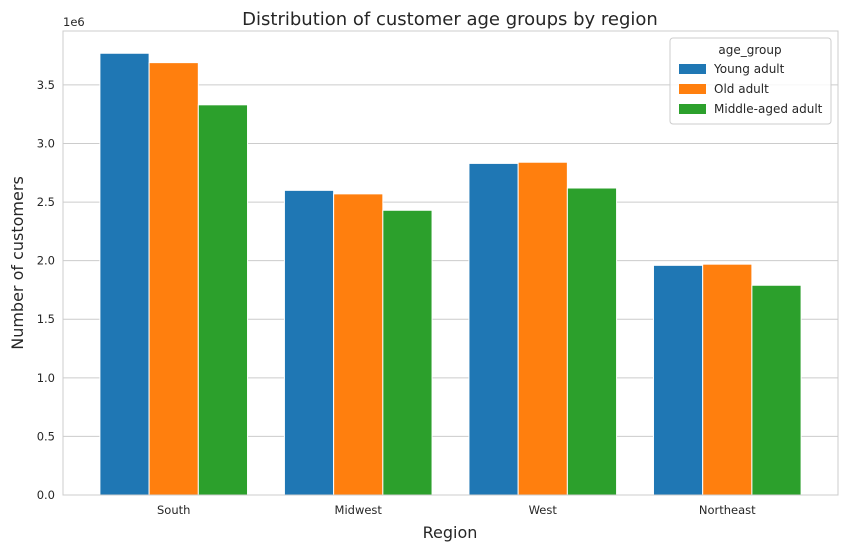 The height and width of the screenshot is (550, 847). What do you see at coordinates (173, 510) in the screenshot?
I see `x-tick-label: South` at bounding box center [173, 510].